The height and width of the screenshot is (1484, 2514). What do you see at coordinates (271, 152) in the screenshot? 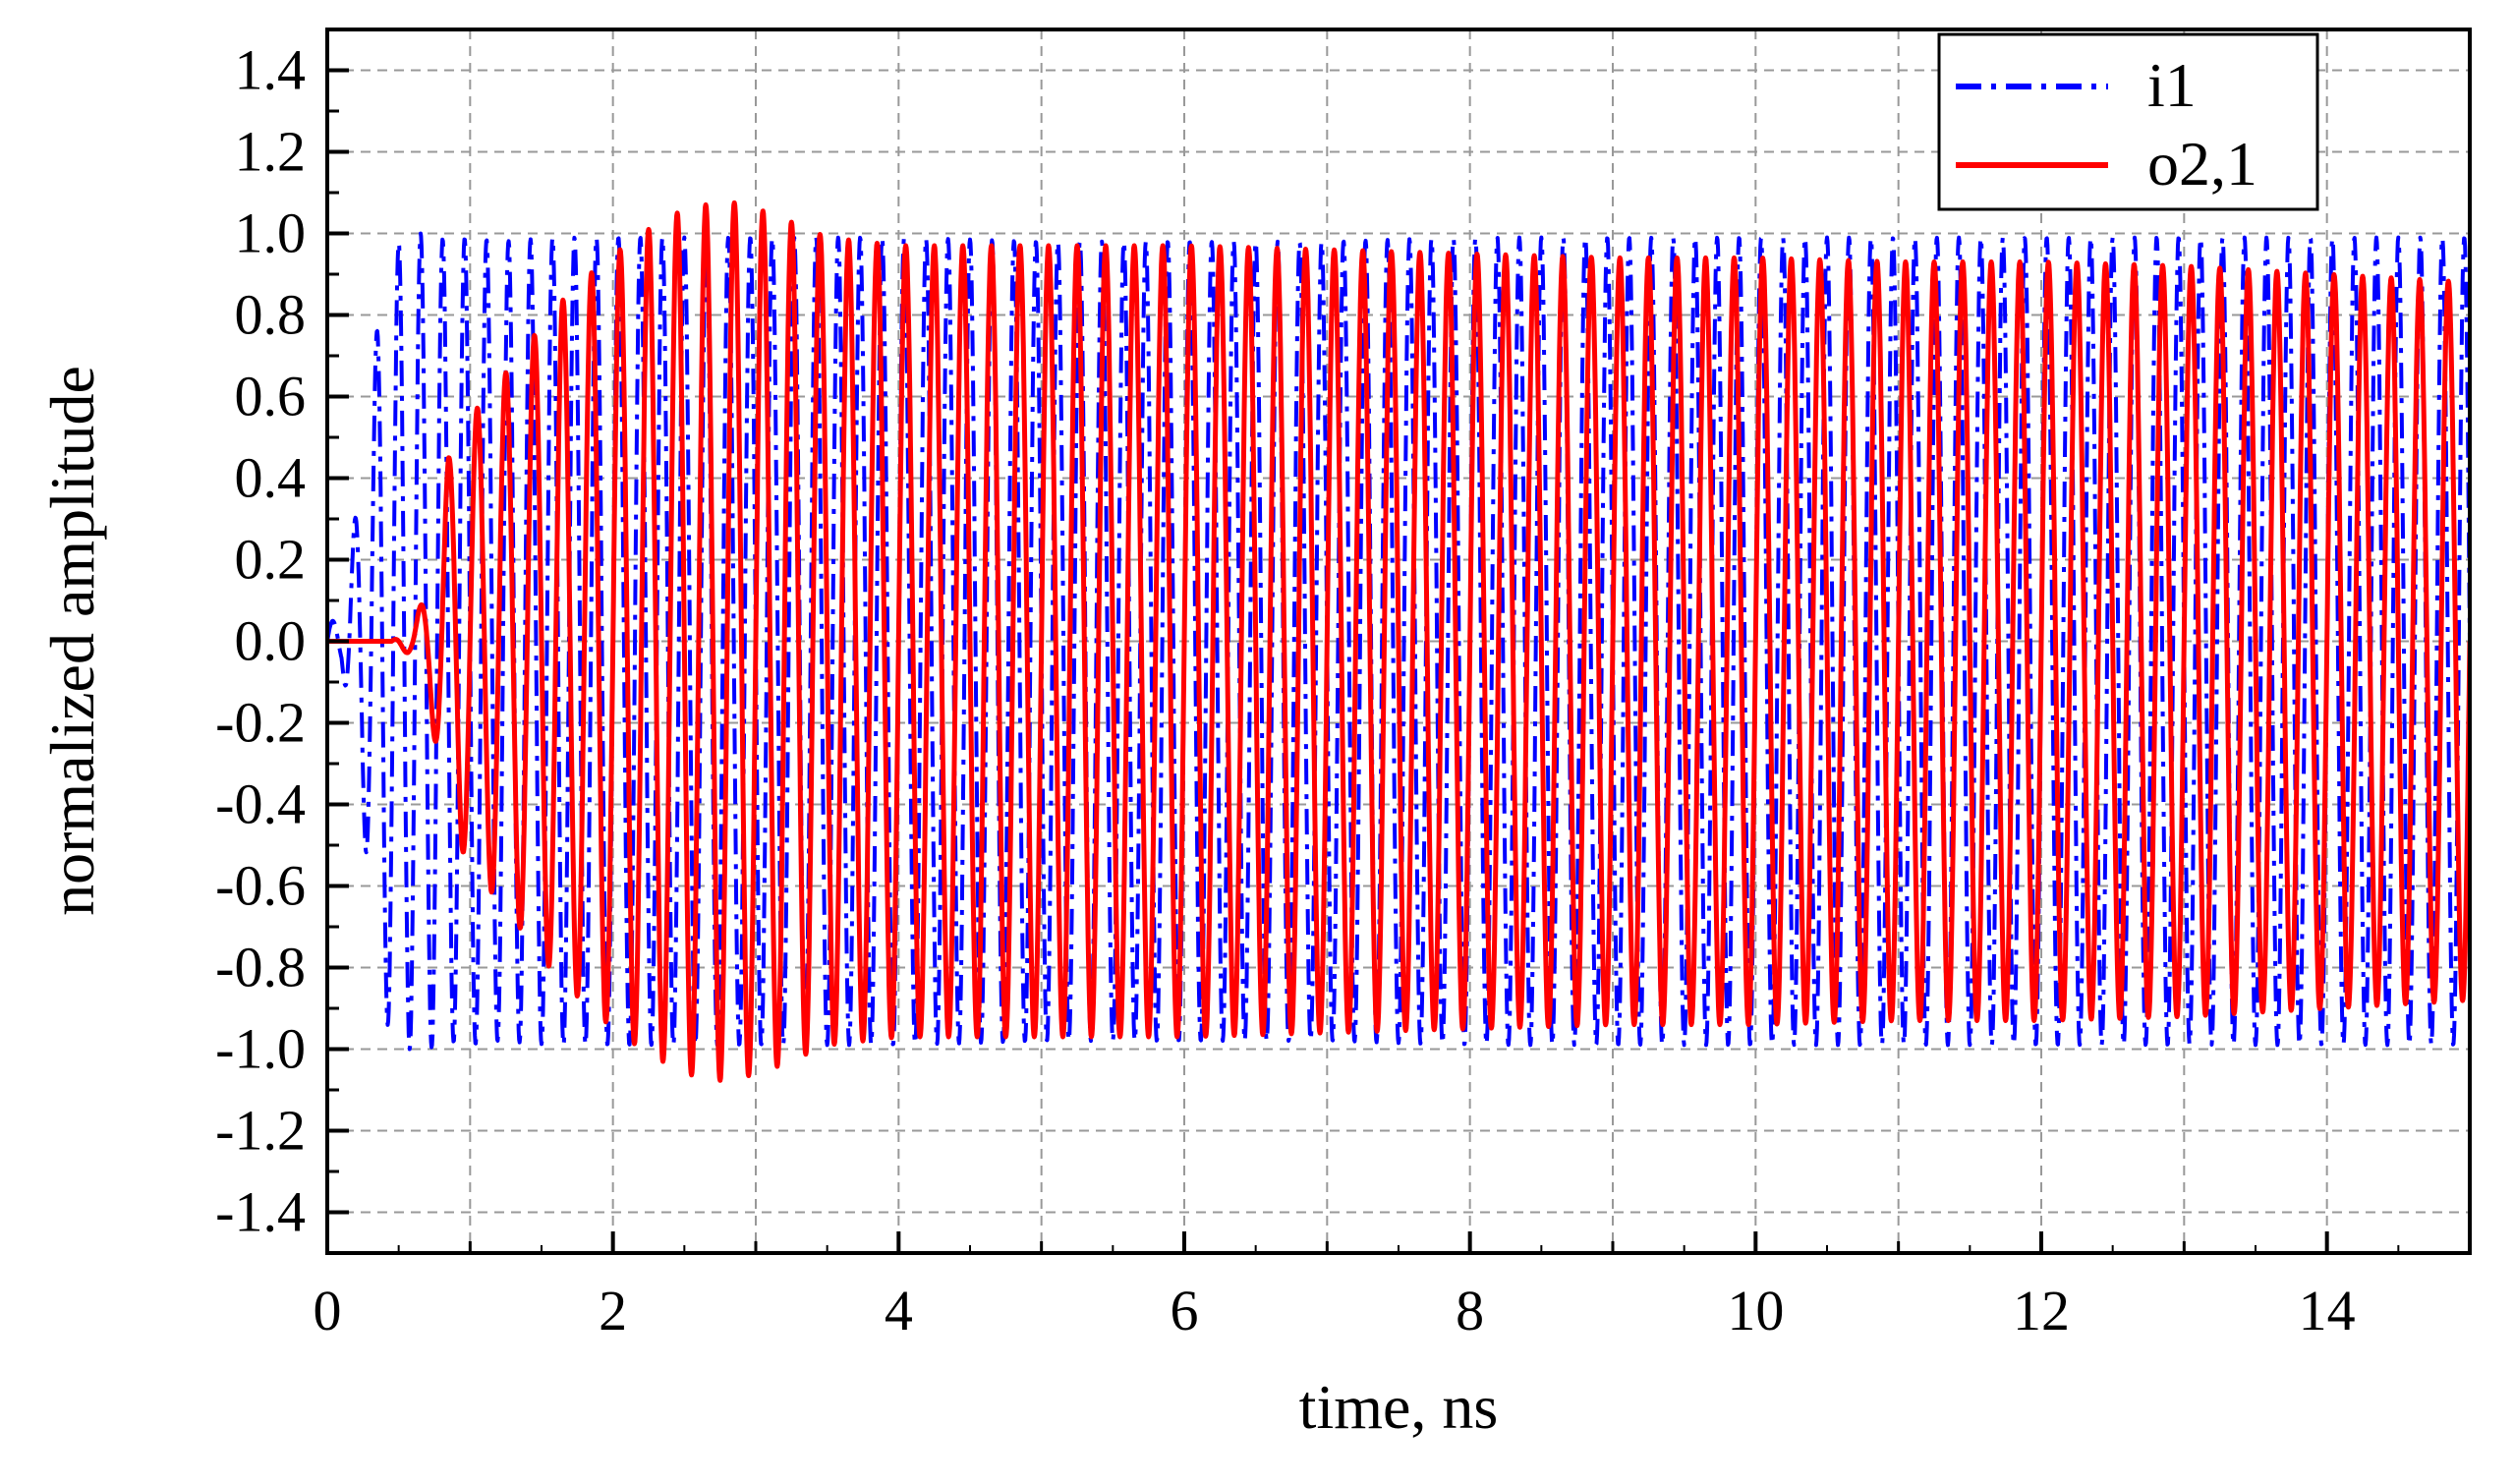
I see `y-tick-label: 1.2` at bounding box center [271, 152].